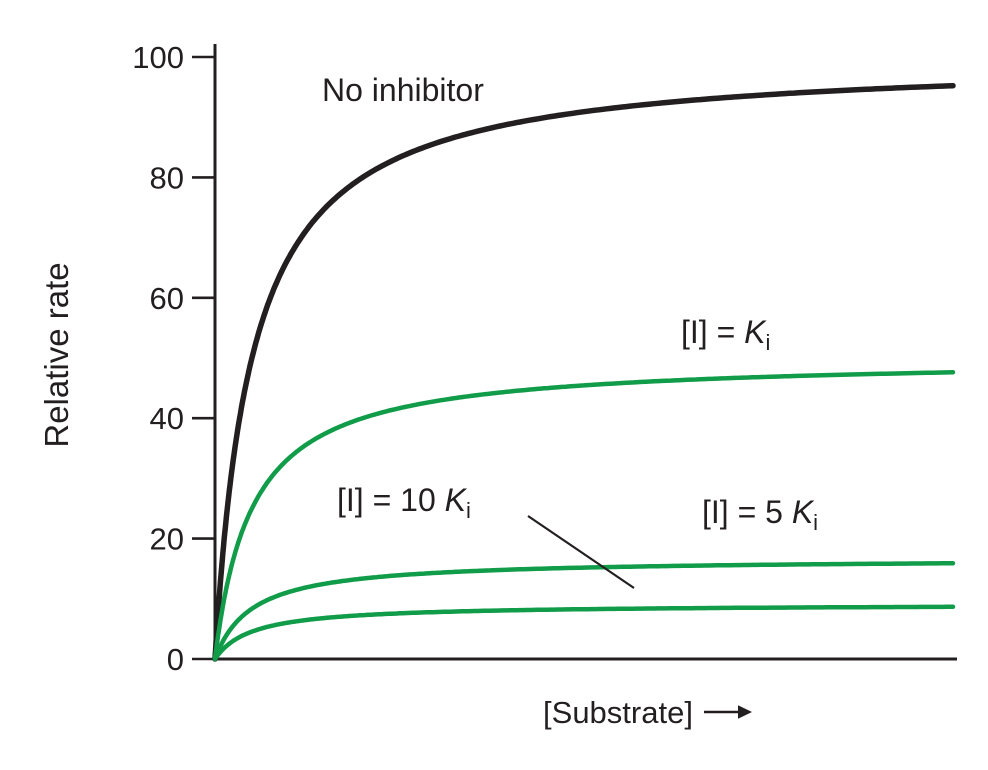 This screenshot has width=988, height=770. What do you see at coordinates (728, 712) in the screenshot?
I see `x-axis-arrow-icon` at bounding box center [728, 712].